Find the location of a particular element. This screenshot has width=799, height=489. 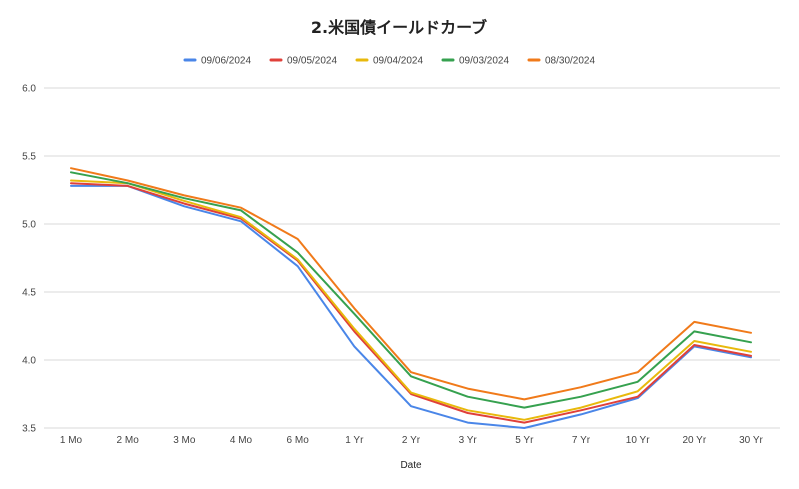

x-tick-label: 3 Mo is located at coordinates (184, 440).